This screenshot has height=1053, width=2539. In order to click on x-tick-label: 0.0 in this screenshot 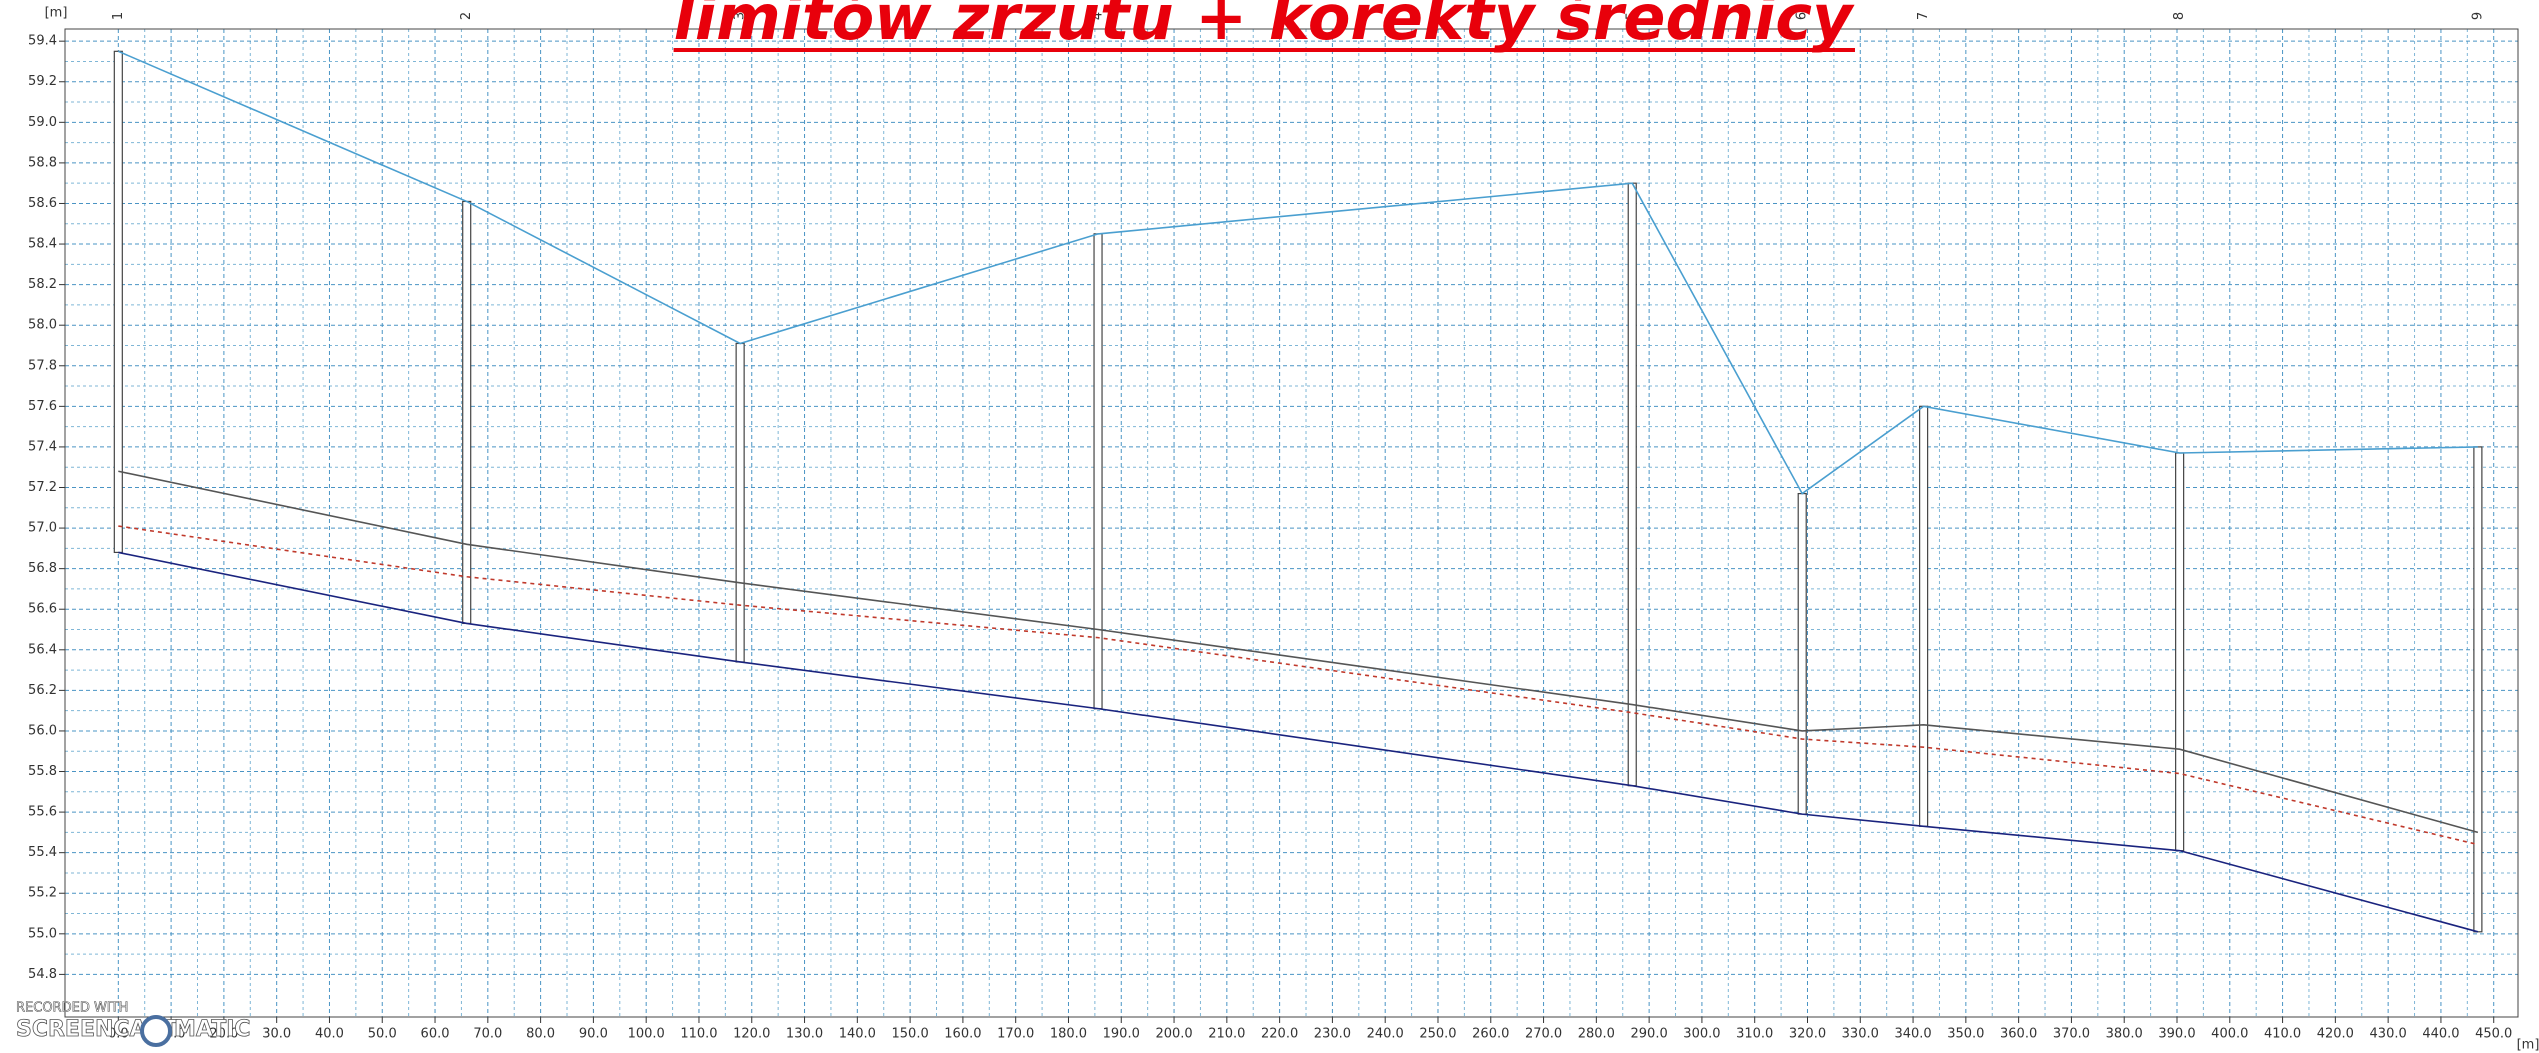, I will do `click(118, 1034)`.